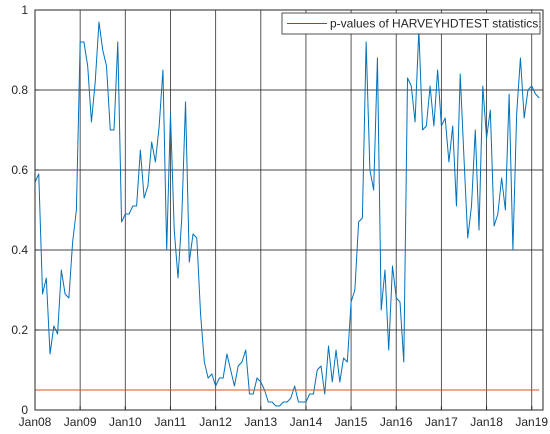  I want to click on x-tick-label: Jan19, so click(531, 422).